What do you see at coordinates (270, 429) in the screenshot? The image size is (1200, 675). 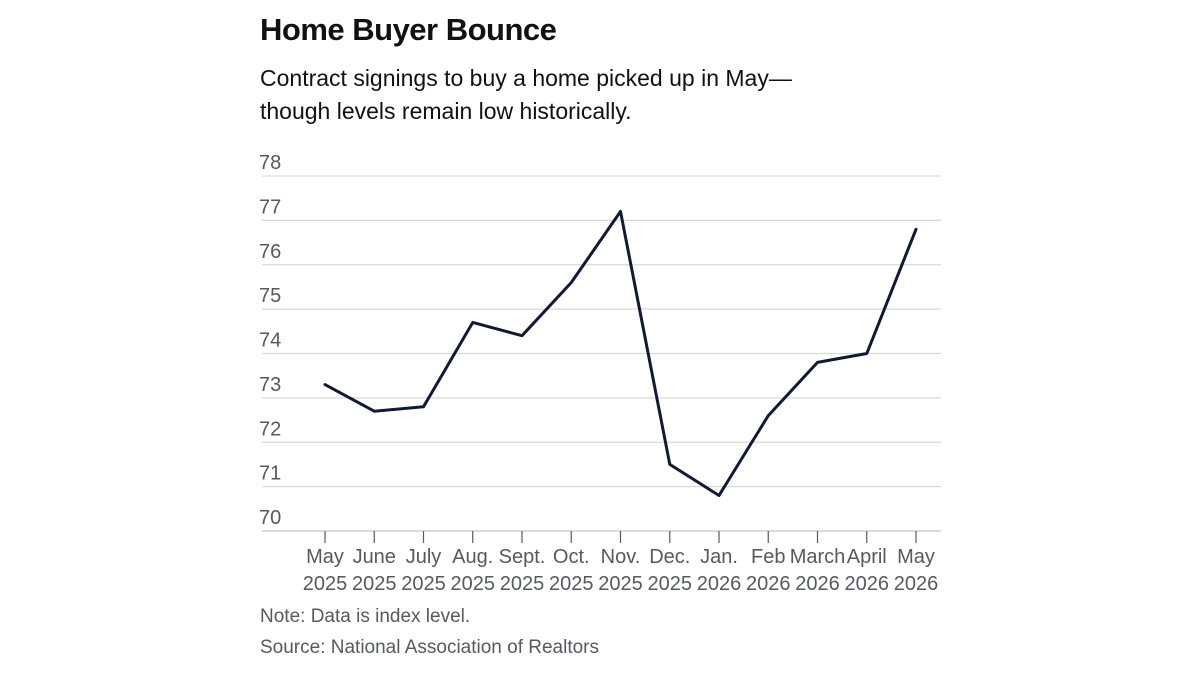 I see `y-tick-label: 72` at bounding box center [270, 429].